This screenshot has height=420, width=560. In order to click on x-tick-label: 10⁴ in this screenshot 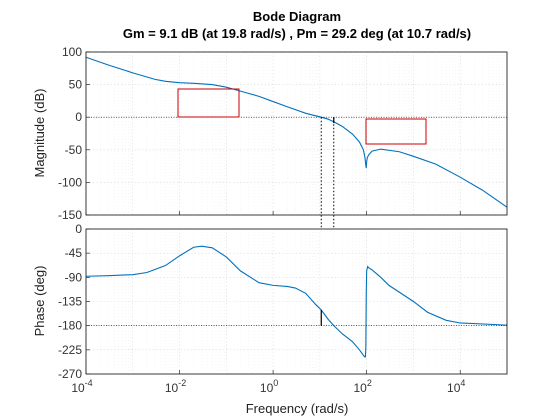, I will do `click(456, 386)`.